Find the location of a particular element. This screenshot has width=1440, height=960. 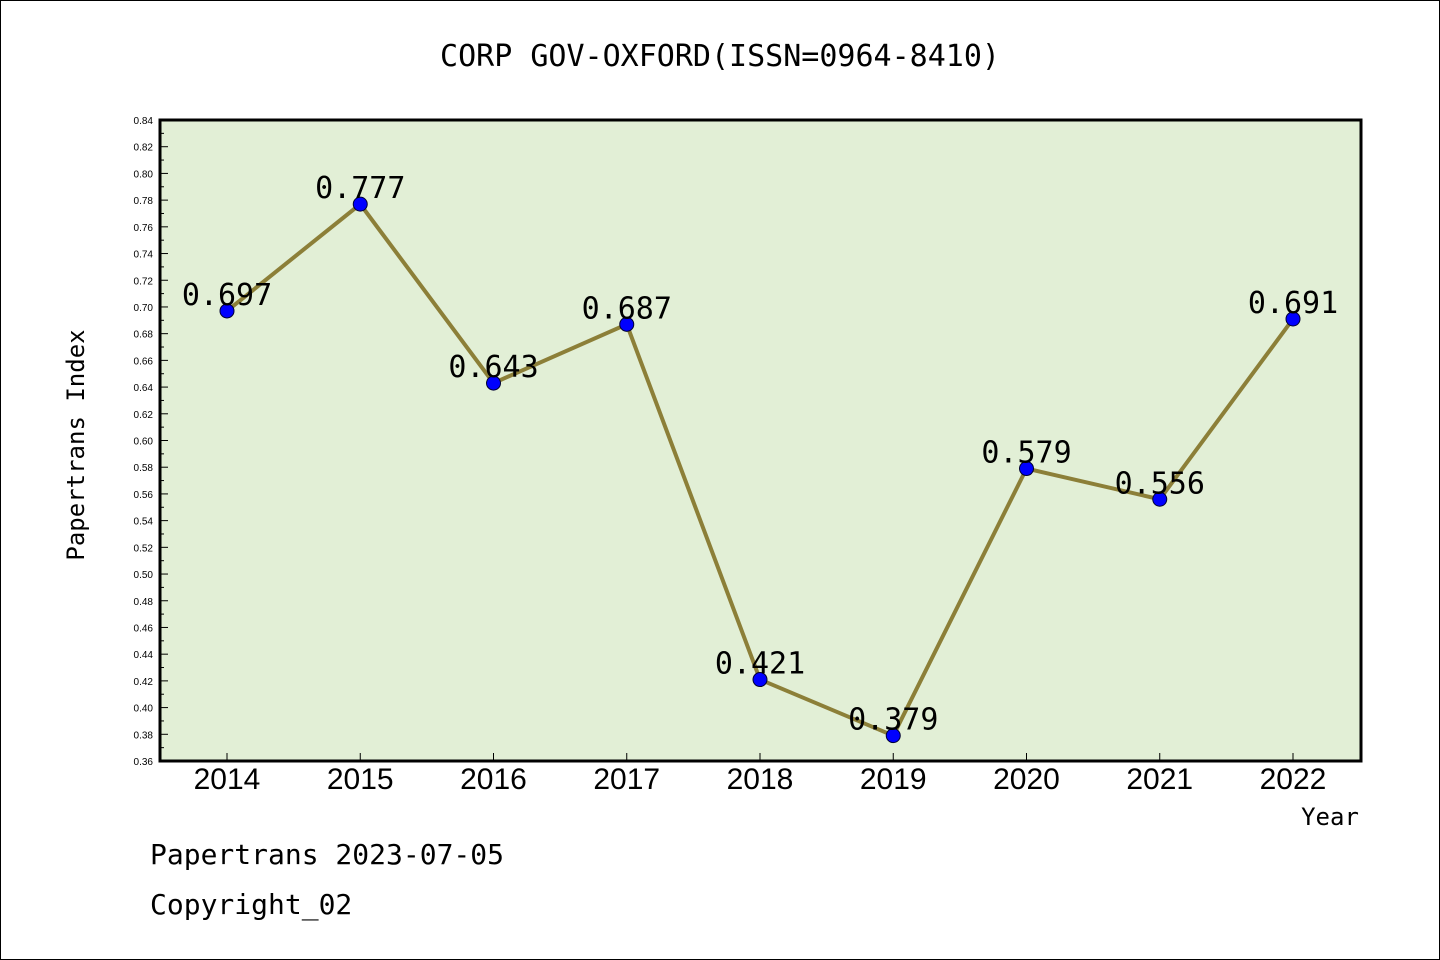

x-tick-label: 2016 is located at coordinates (493, 779).